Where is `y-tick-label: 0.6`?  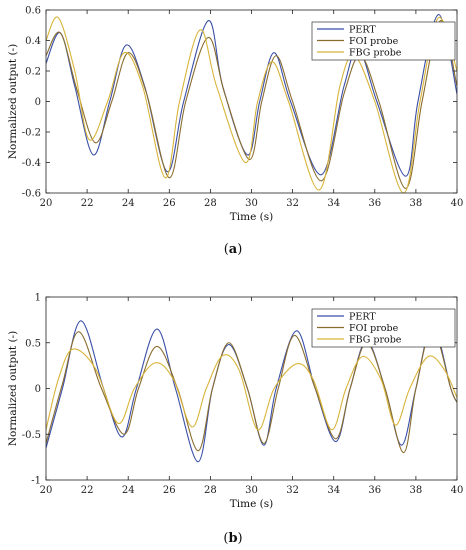
y-tick-label: 0.6 is located at coordinates (33, 11).